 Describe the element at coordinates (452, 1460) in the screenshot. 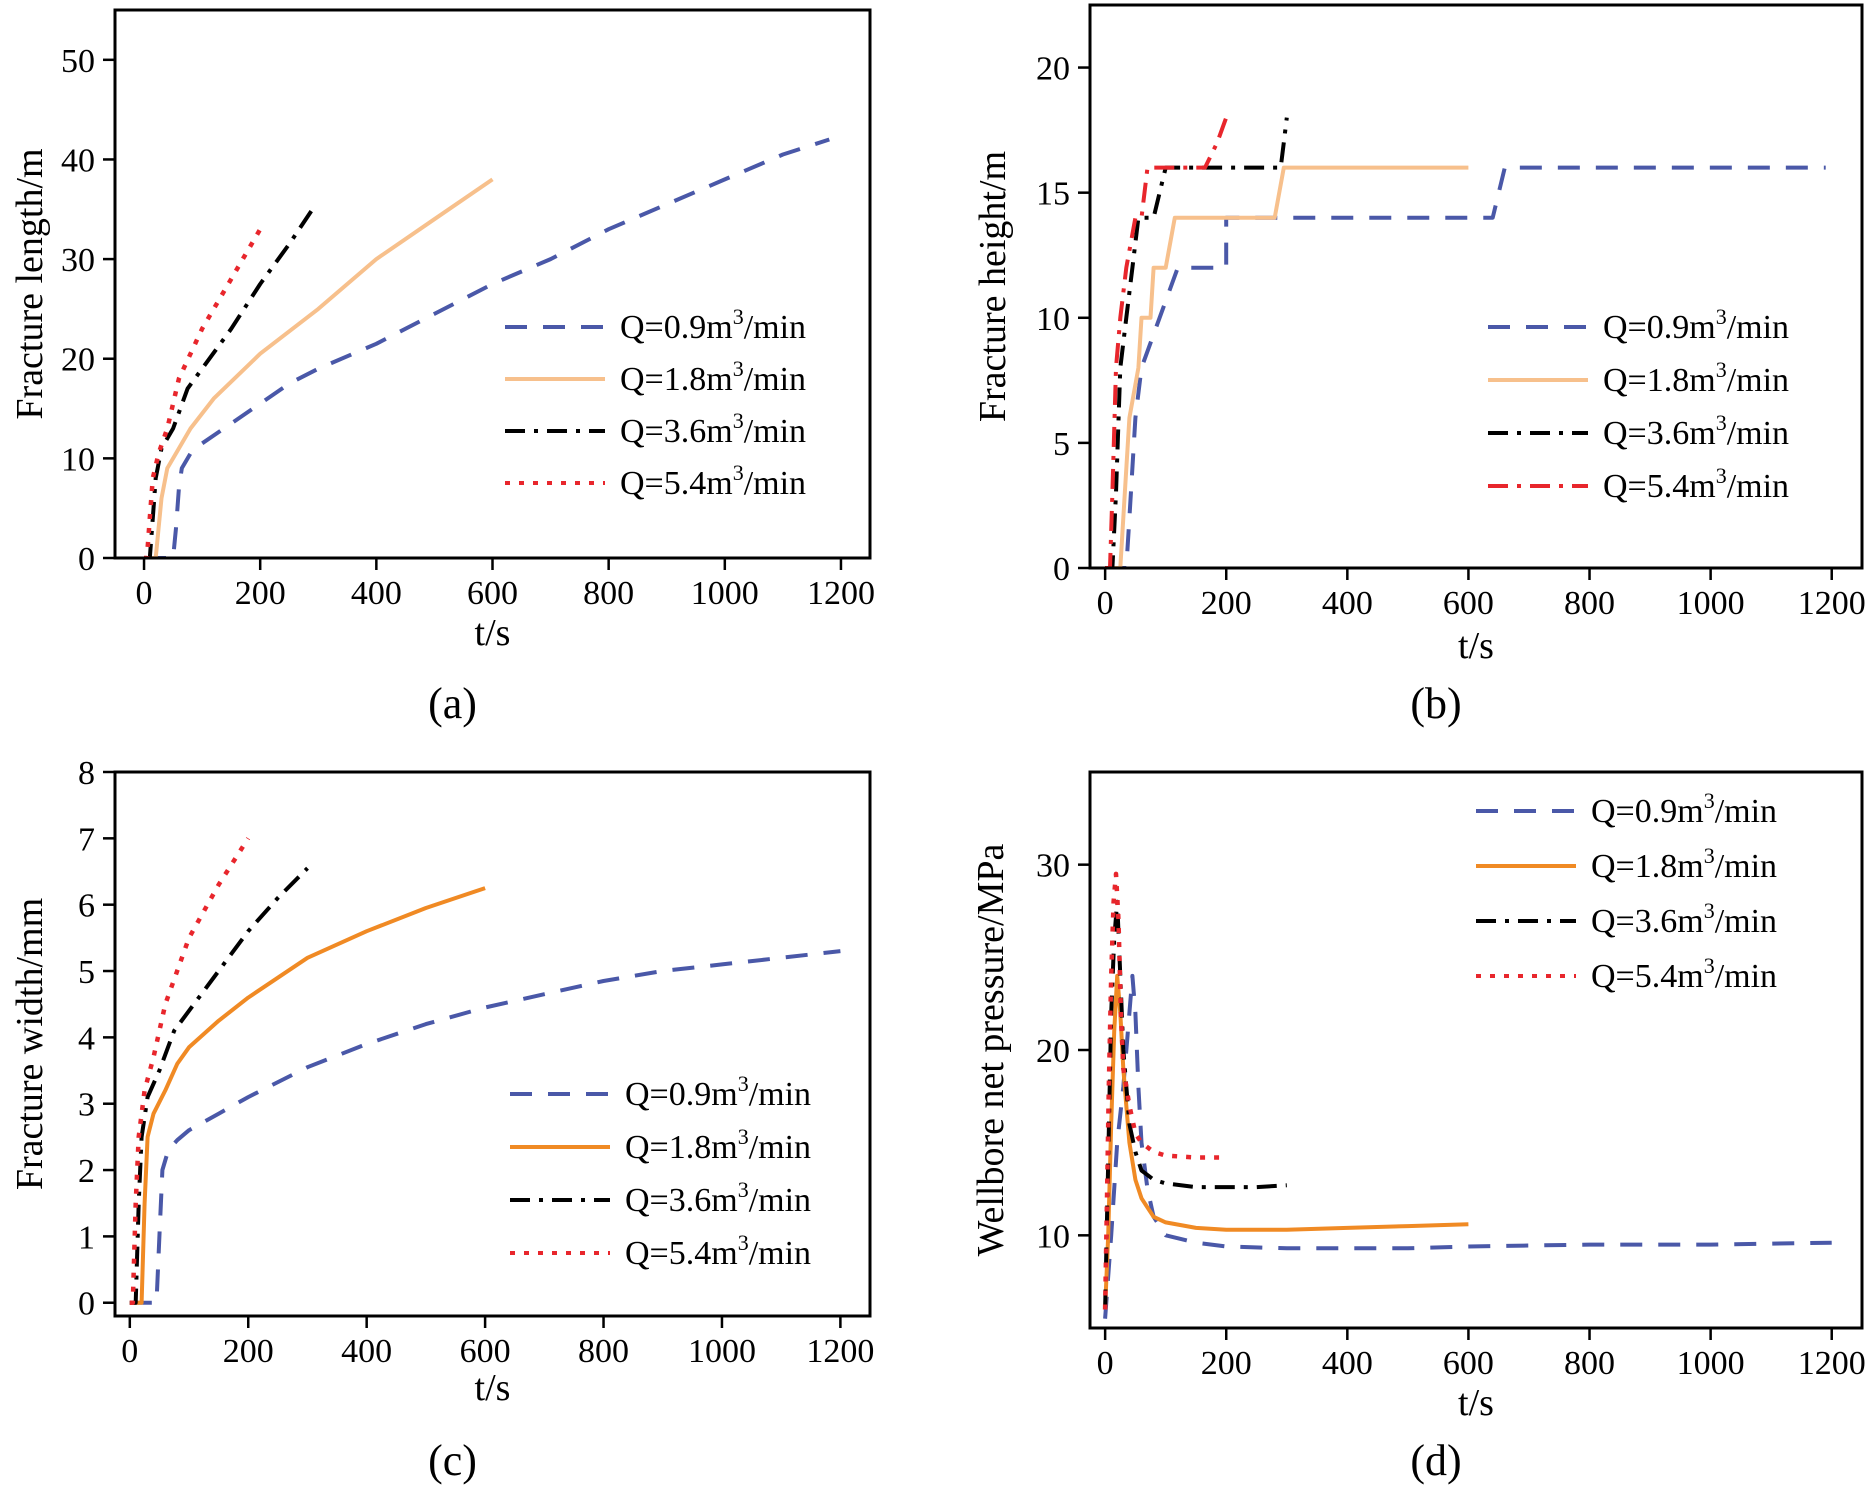

I see `panel-label: (c)` at that location.